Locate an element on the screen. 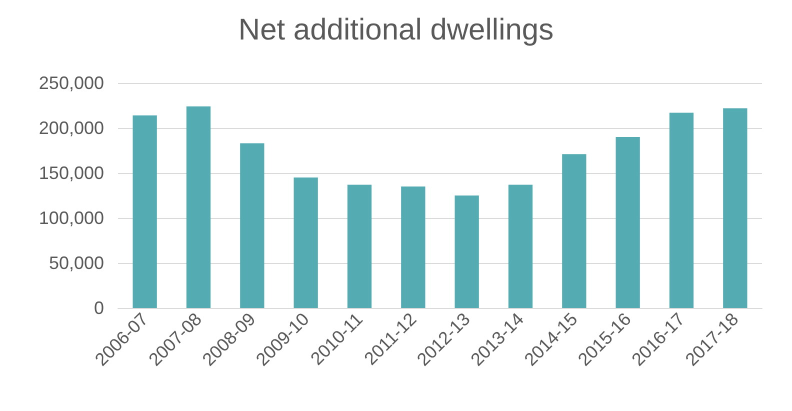  y-tick-label: 100,000 is located at coordinates (71, 218).